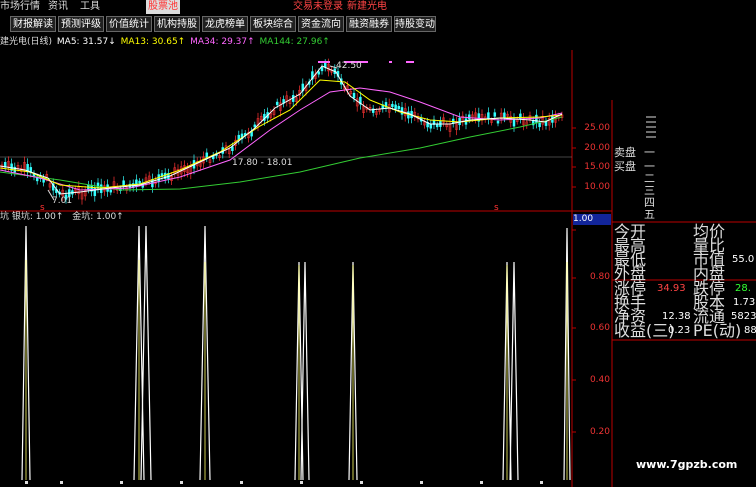  Describe the element at coordinates (20, 6) in the screenshot. I see `menu-market: 市场行情` at that location.